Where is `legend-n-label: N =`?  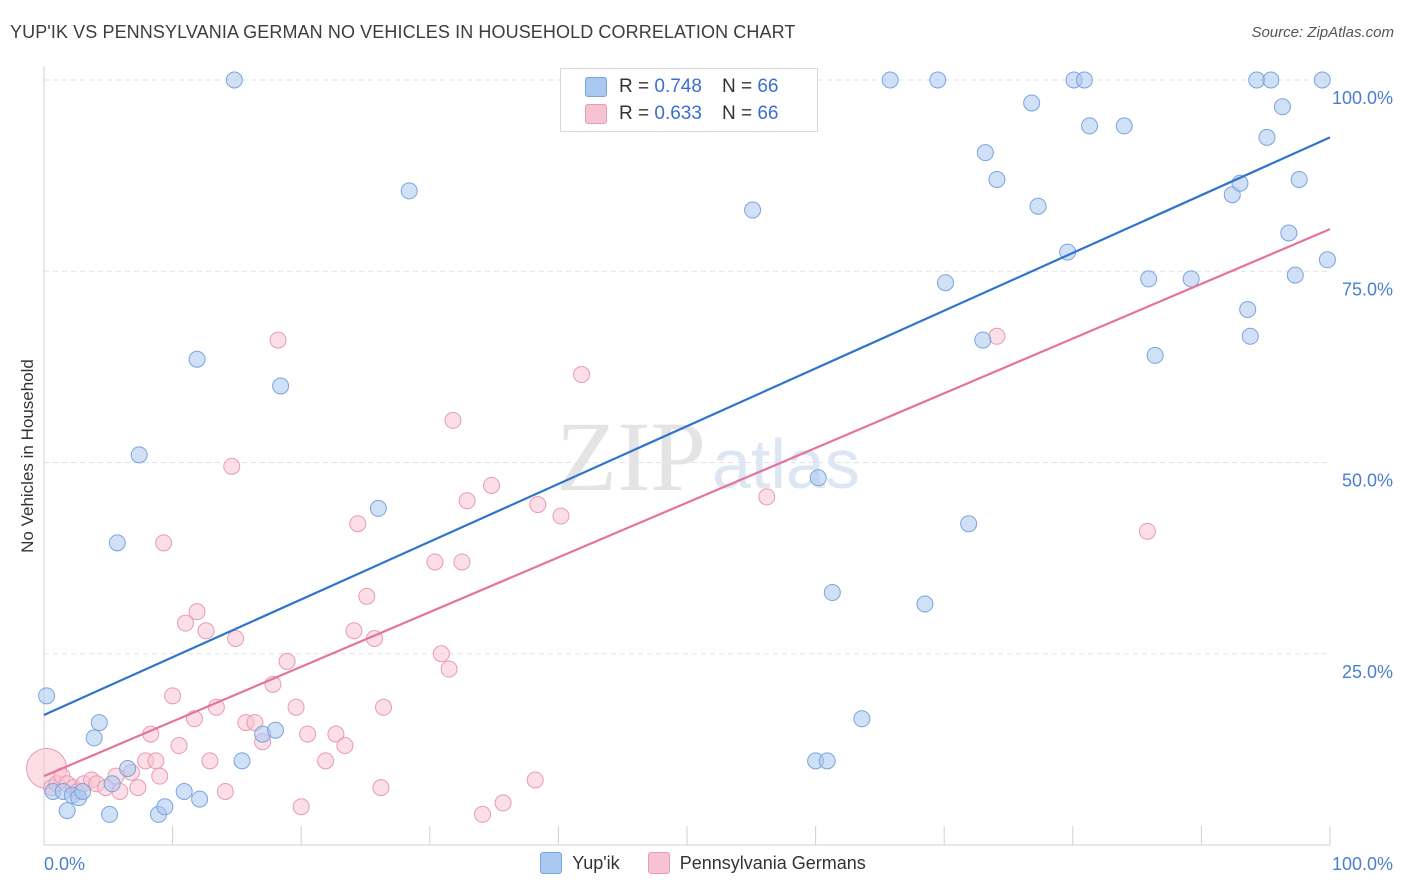 legend-n-label: N = is located at coordinates (737, 86).